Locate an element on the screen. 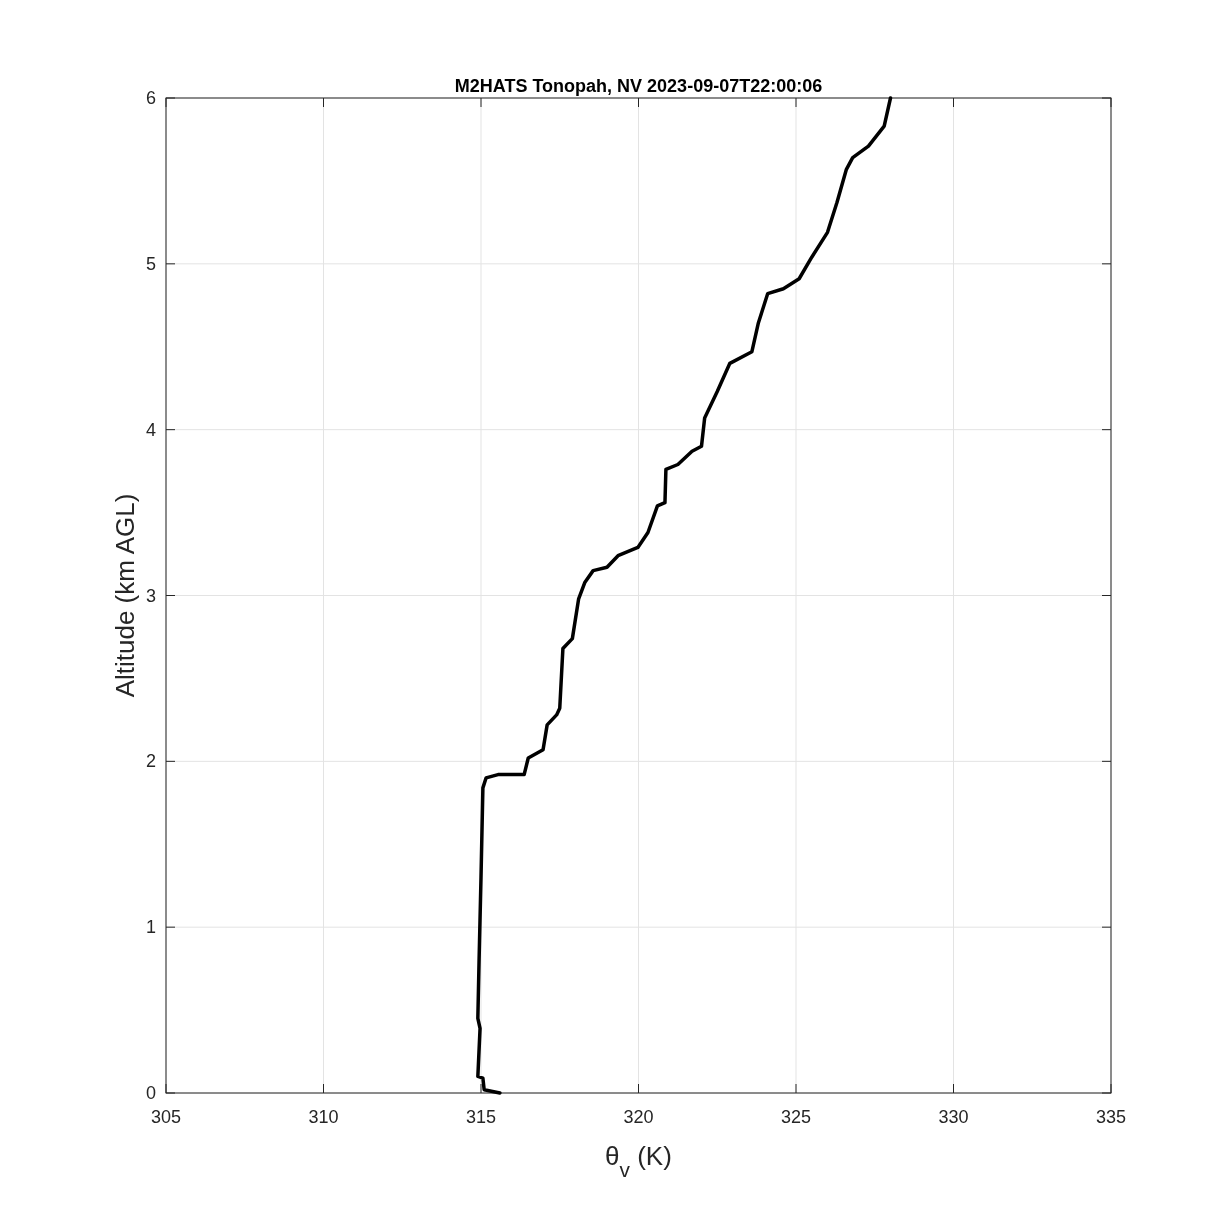 The image size is (1219, 1219). x-tick-label: 330 is located at coordinates (953, 1117).